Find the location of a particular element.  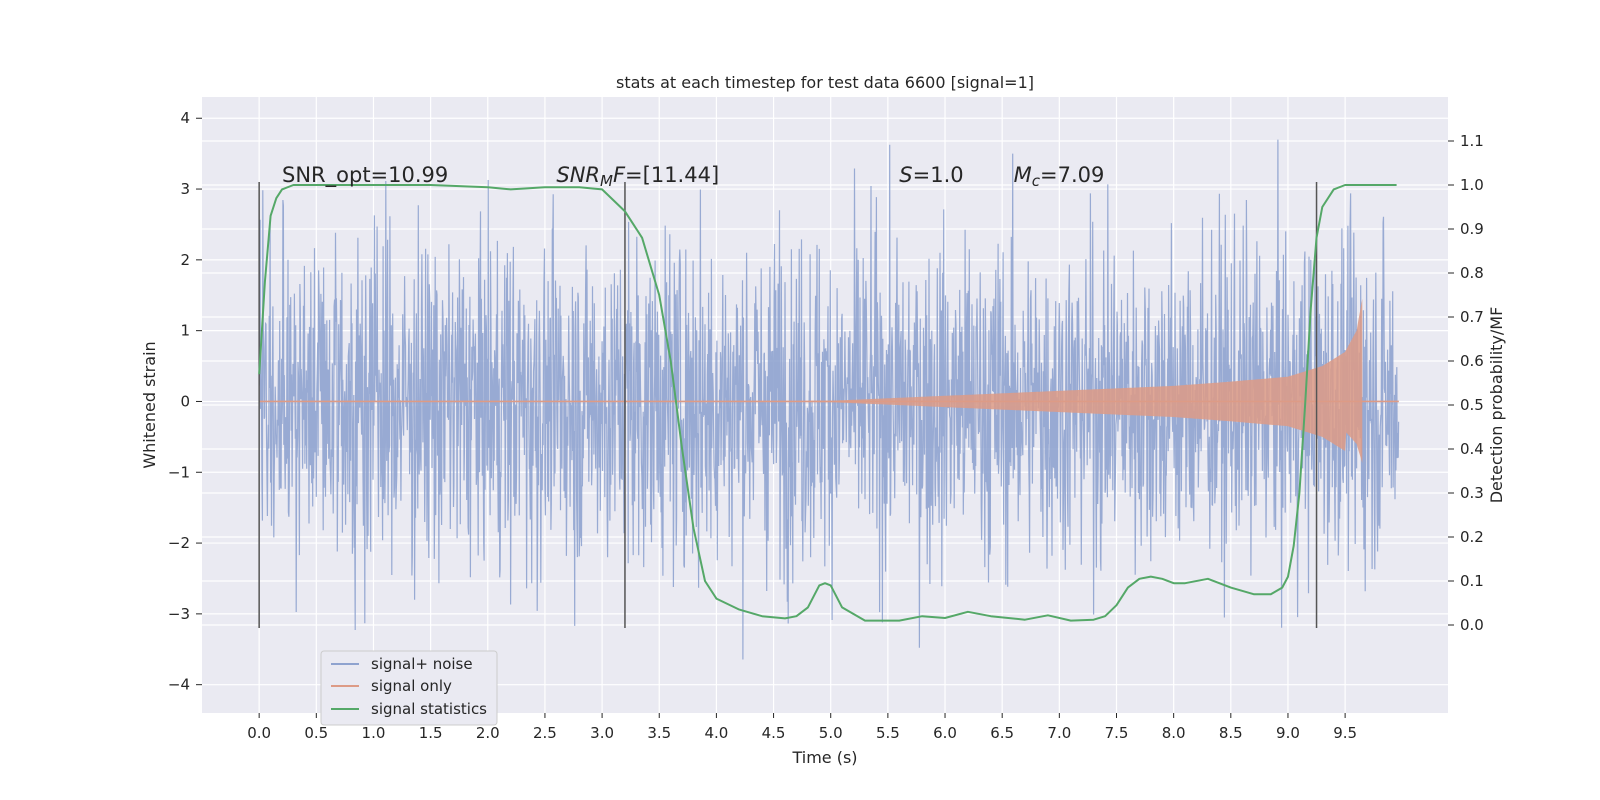

annotation: SNRMF=[11.44] is located at coordinates (637, 176).